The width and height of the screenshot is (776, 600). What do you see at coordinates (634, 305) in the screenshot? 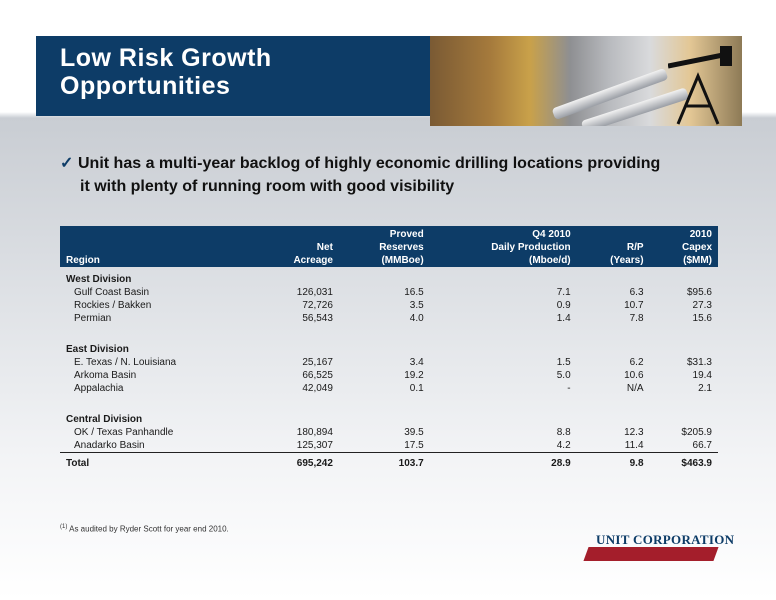
I see `table-cell: 10.7` at bounding box center [634, 305].